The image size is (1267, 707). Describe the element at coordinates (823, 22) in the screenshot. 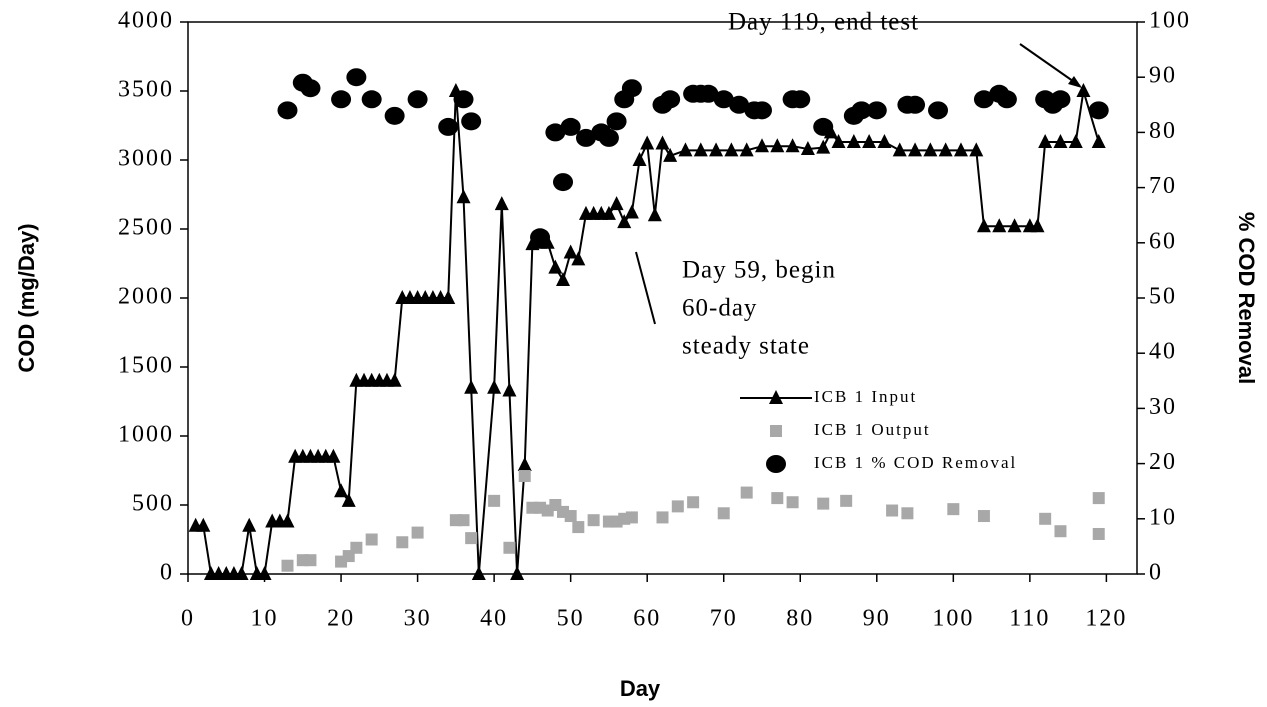

I see `annotation: Day 119, end test` at that location.